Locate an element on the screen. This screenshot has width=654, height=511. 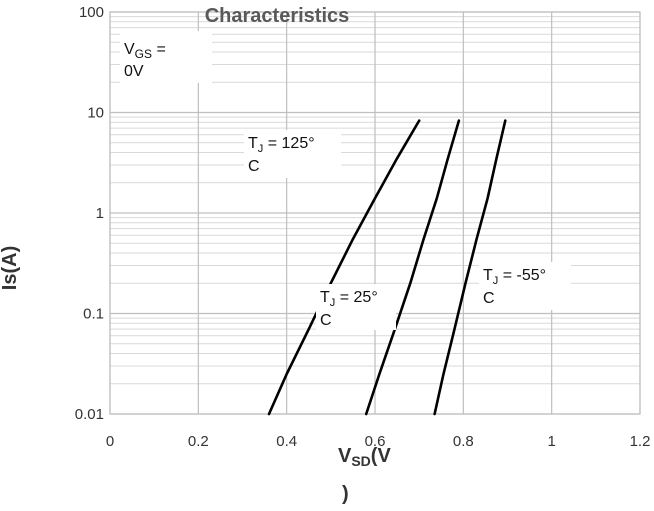
tm55-line1: TJ = -55° is located at coordinates (514, 277).